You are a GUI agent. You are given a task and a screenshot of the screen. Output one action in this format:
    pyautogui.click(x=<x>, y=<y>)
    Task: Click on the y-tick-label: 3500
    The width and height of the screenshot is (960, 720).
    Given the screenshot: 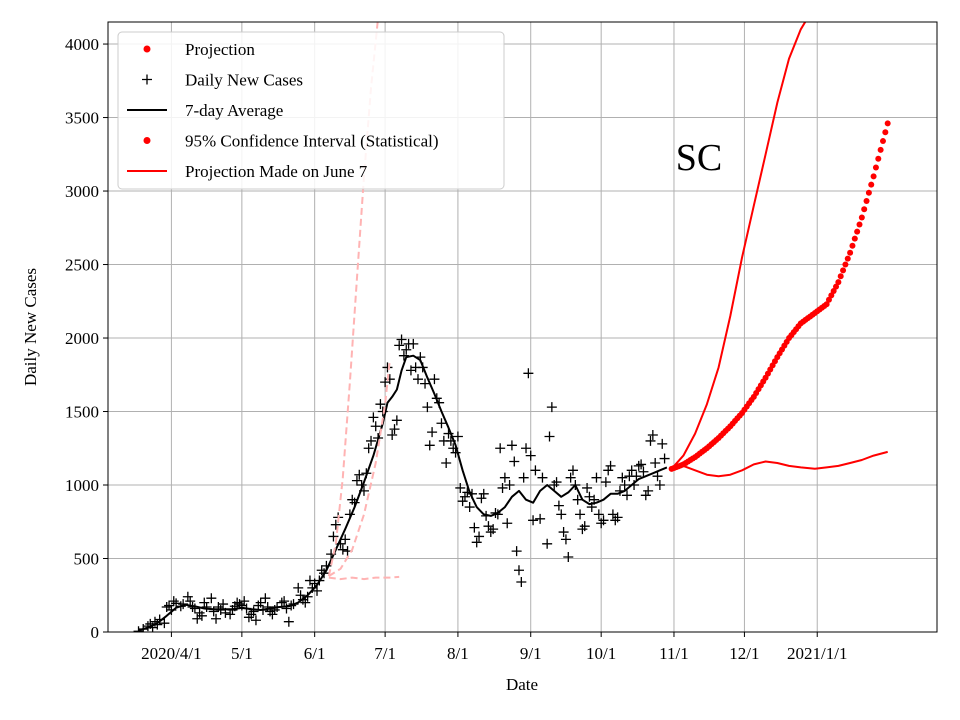 What is the action you would take?
    pyautogui.click(x=82, y=118)
    